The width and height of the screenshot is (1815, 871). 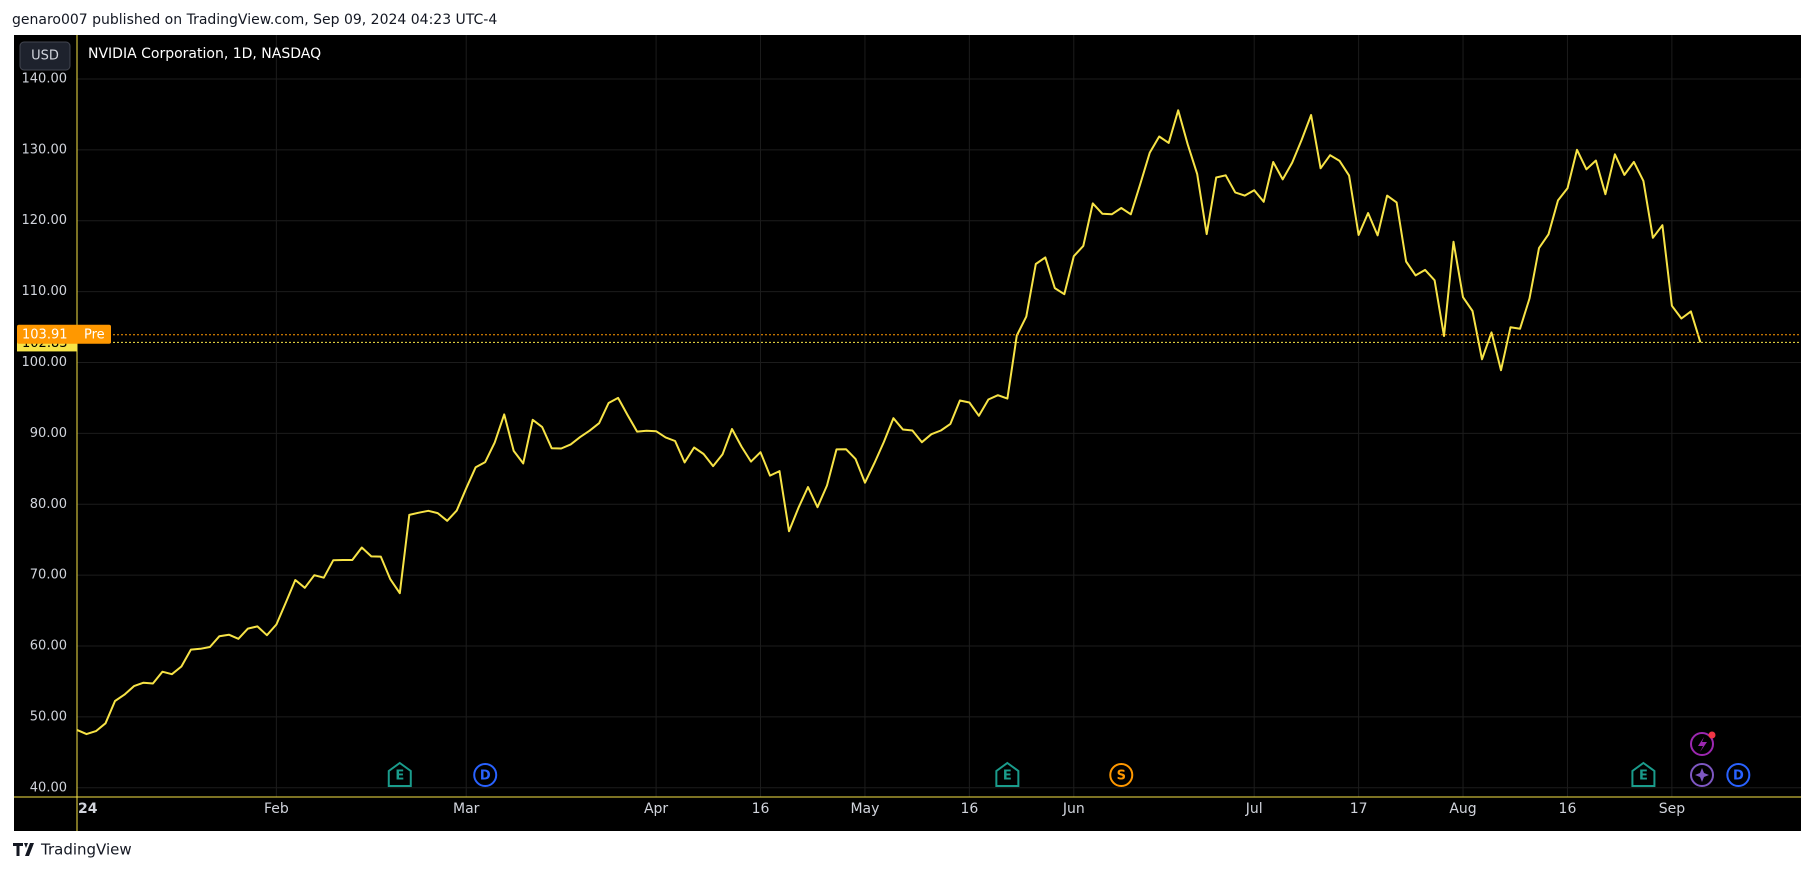 What do you see at coordinates (1359, 809) in the screenshot?
I see `x-tick-label: 17` at bounding box center [1359, 809].